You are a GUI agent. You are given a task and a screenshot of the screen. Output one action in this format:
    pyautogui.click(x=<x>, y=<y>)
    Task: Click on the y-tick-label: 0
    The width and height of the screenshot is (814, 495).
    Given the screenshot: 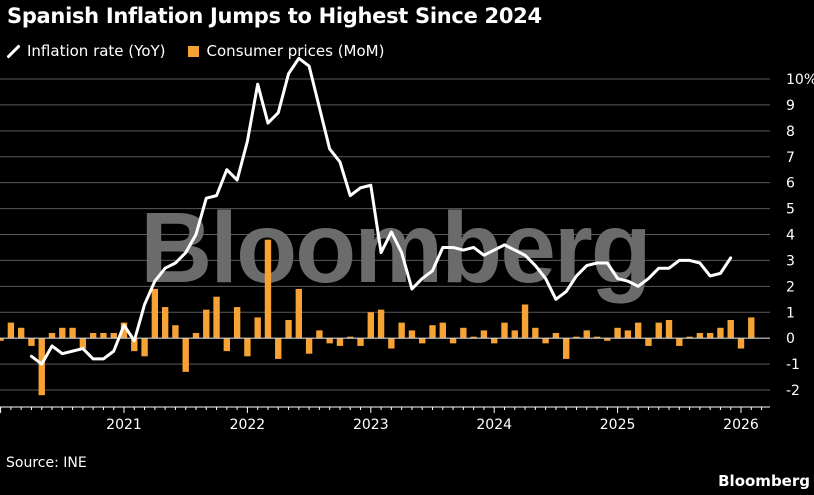 What is the action you would take?
    pyautogui.click(x=790, y=339)
    